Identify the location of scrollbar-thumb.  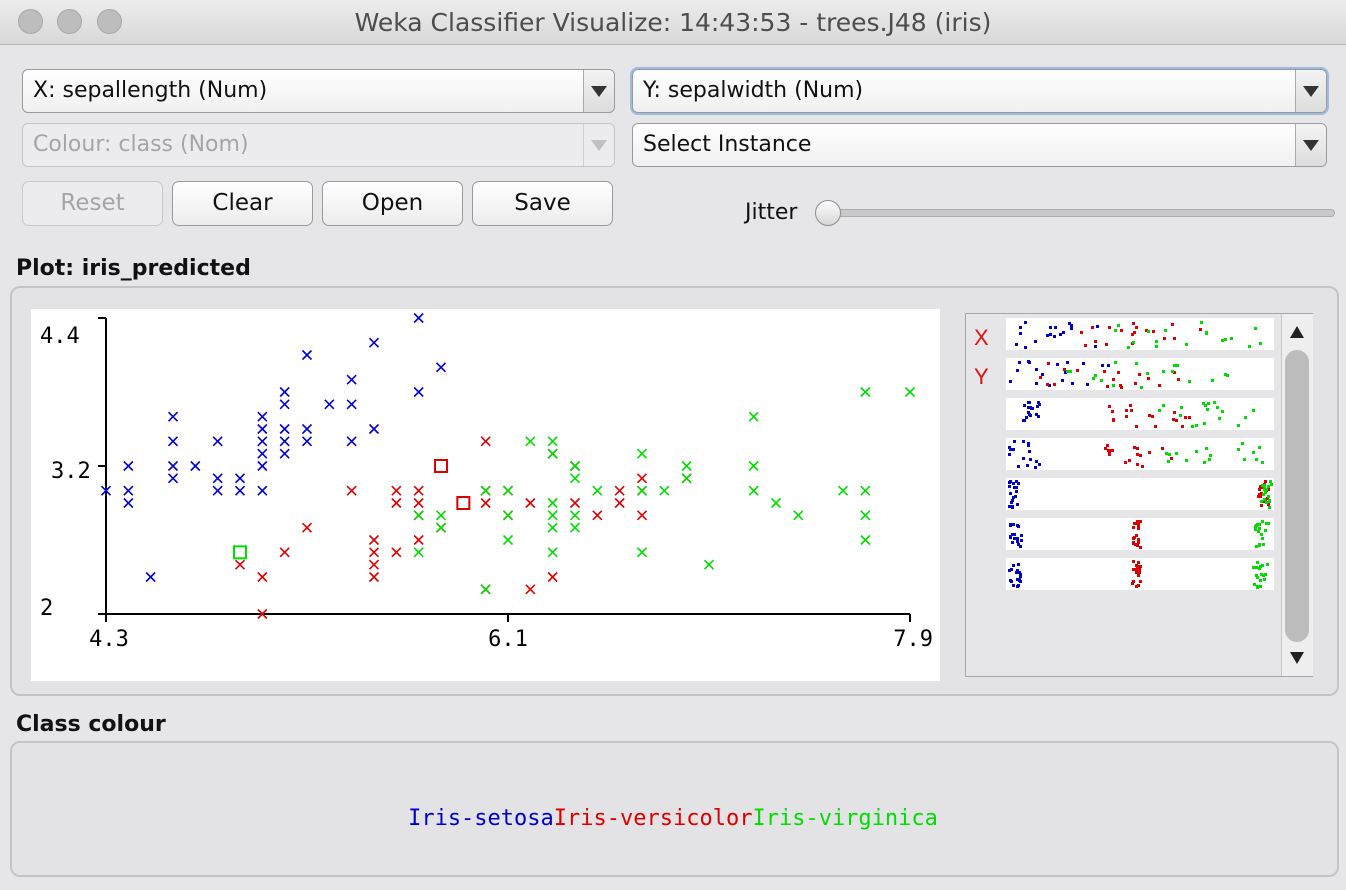
(1297, 496).